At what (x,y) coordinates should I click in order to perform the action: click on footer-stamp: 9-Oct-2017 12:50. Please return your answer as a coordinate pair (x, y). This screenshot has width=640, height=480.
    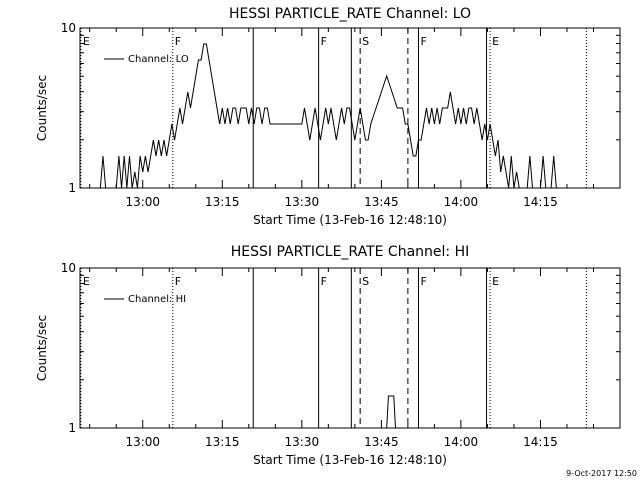
    Looking at the image, I should click on (601, 473).